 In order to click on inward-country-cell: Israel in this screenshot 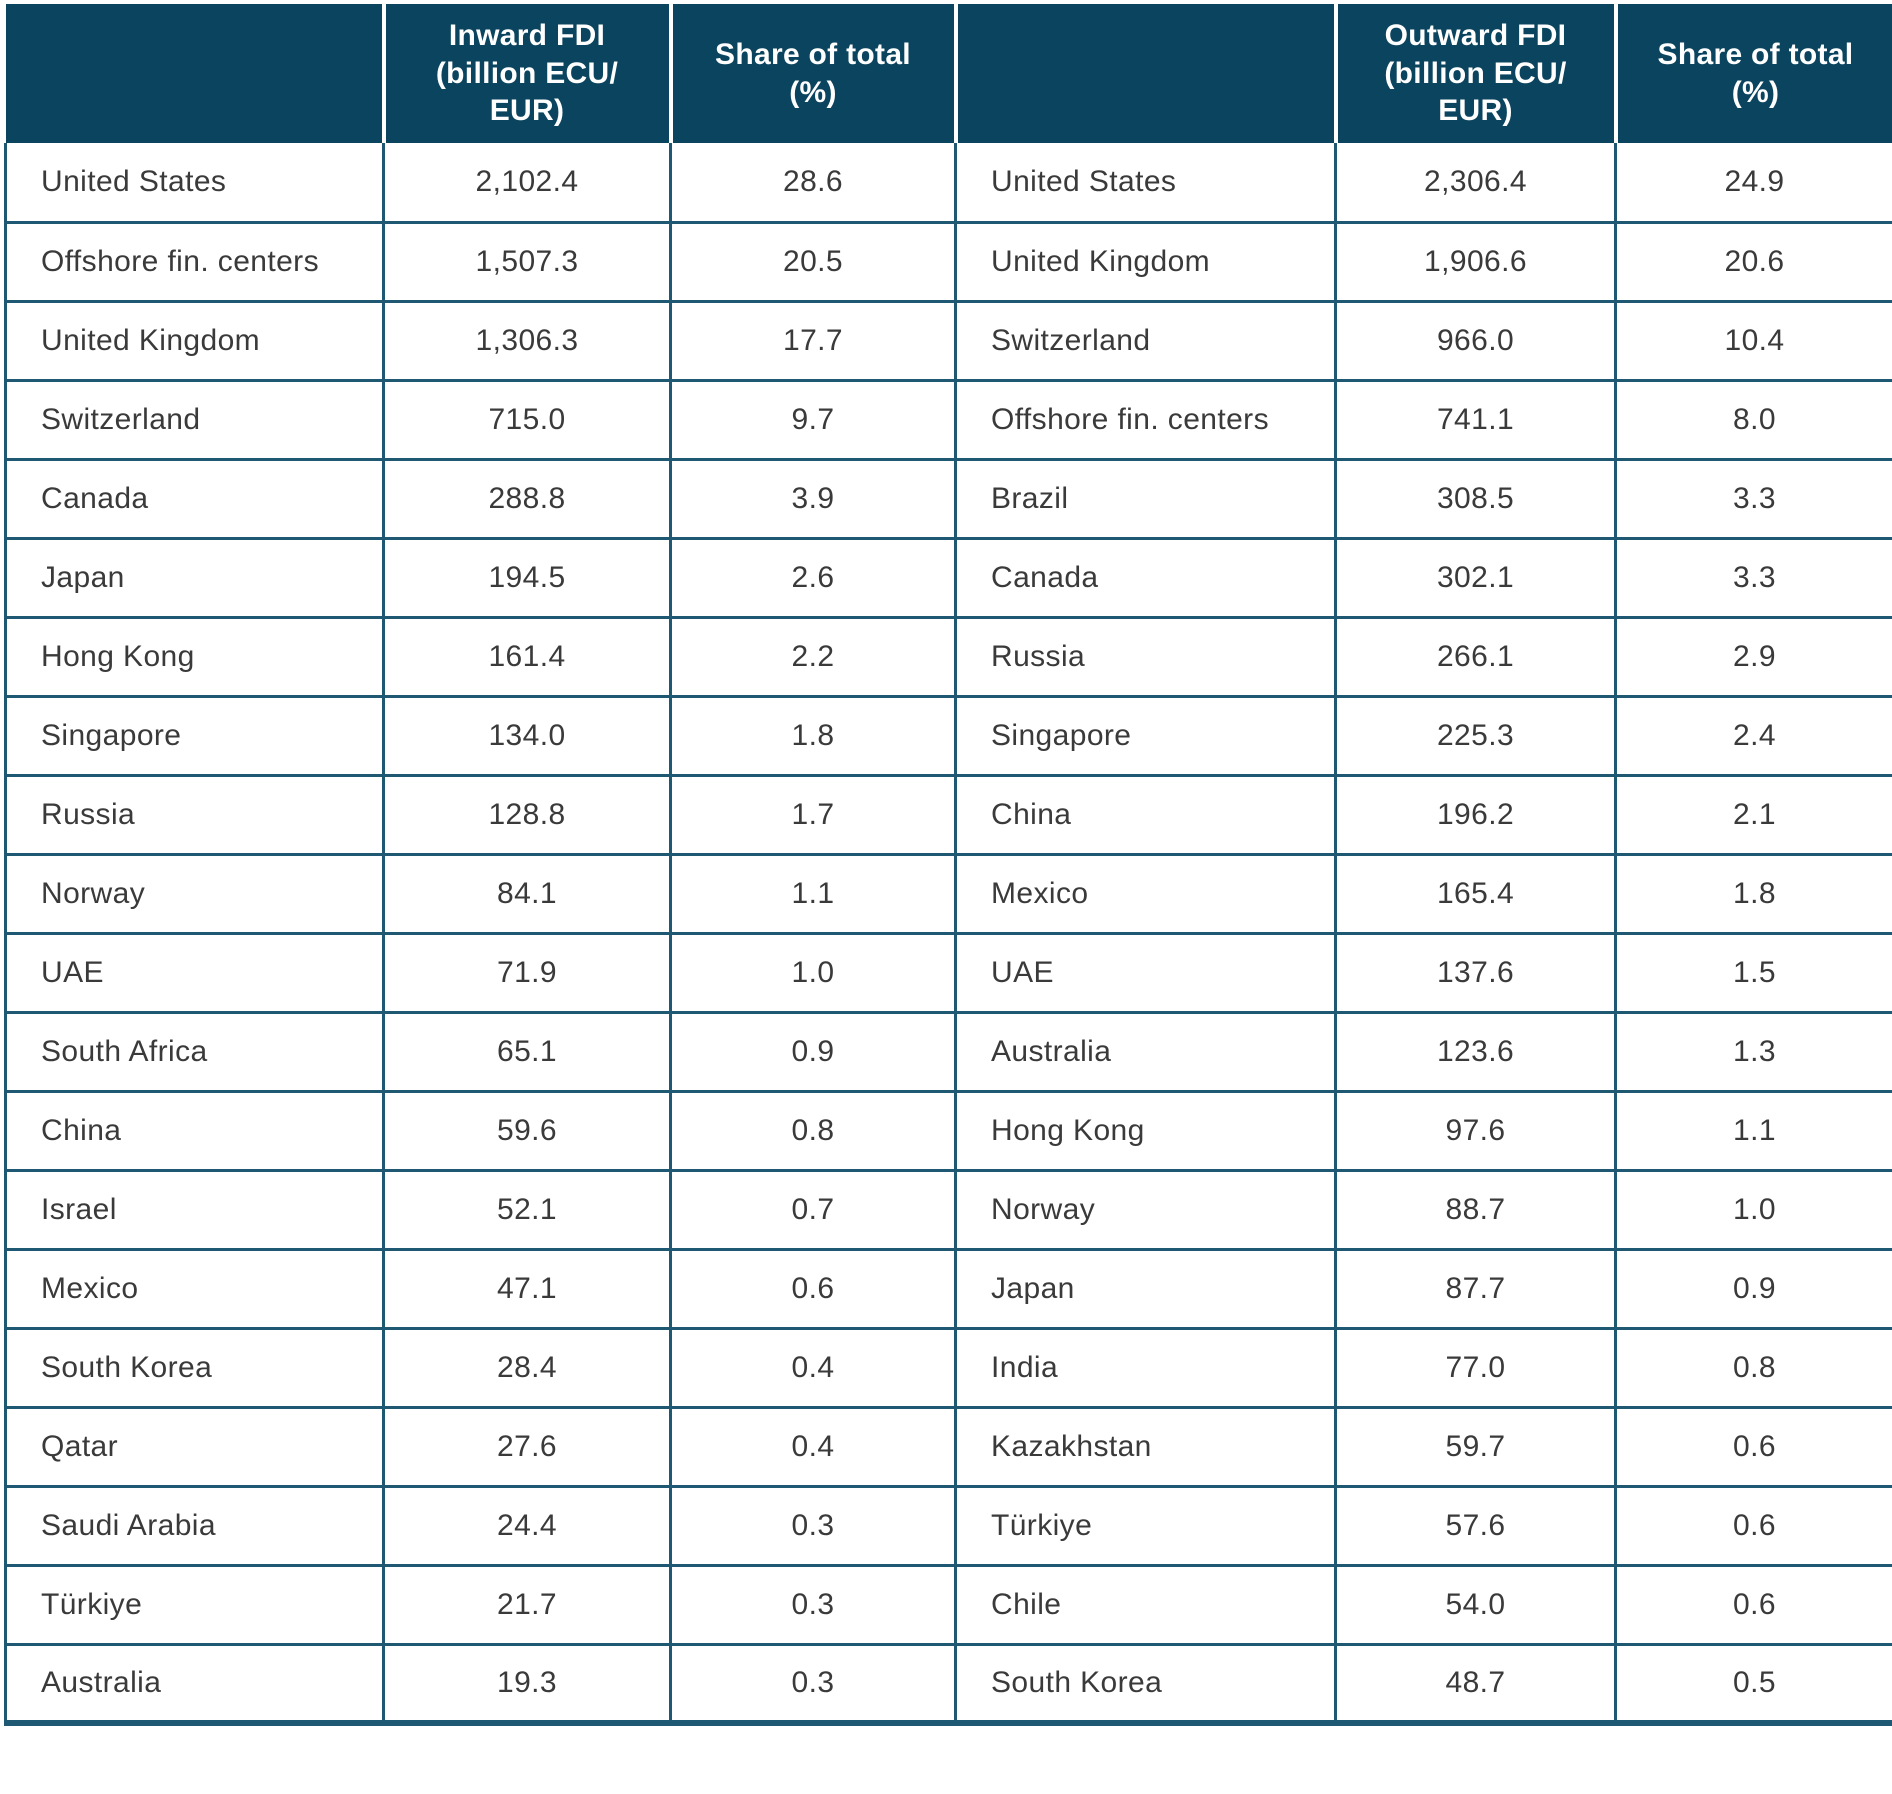, I will do `click(194, 1209)`.